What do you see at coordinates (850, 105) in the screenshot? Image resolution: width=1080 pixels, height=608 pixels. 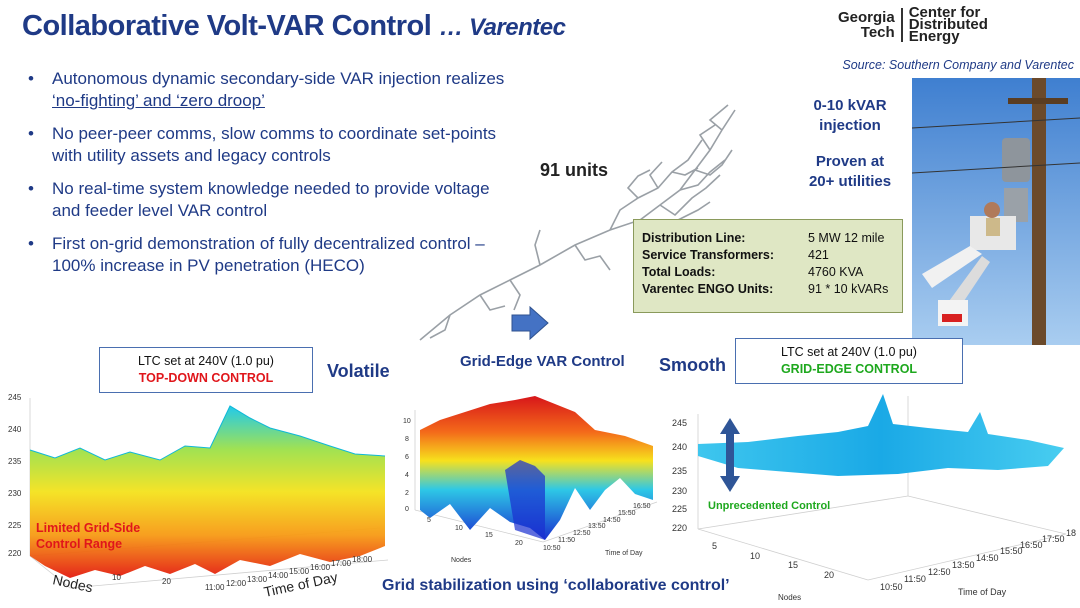 I see `kvar-text: 0-10 kVAR` at bounding box center [850, 105].